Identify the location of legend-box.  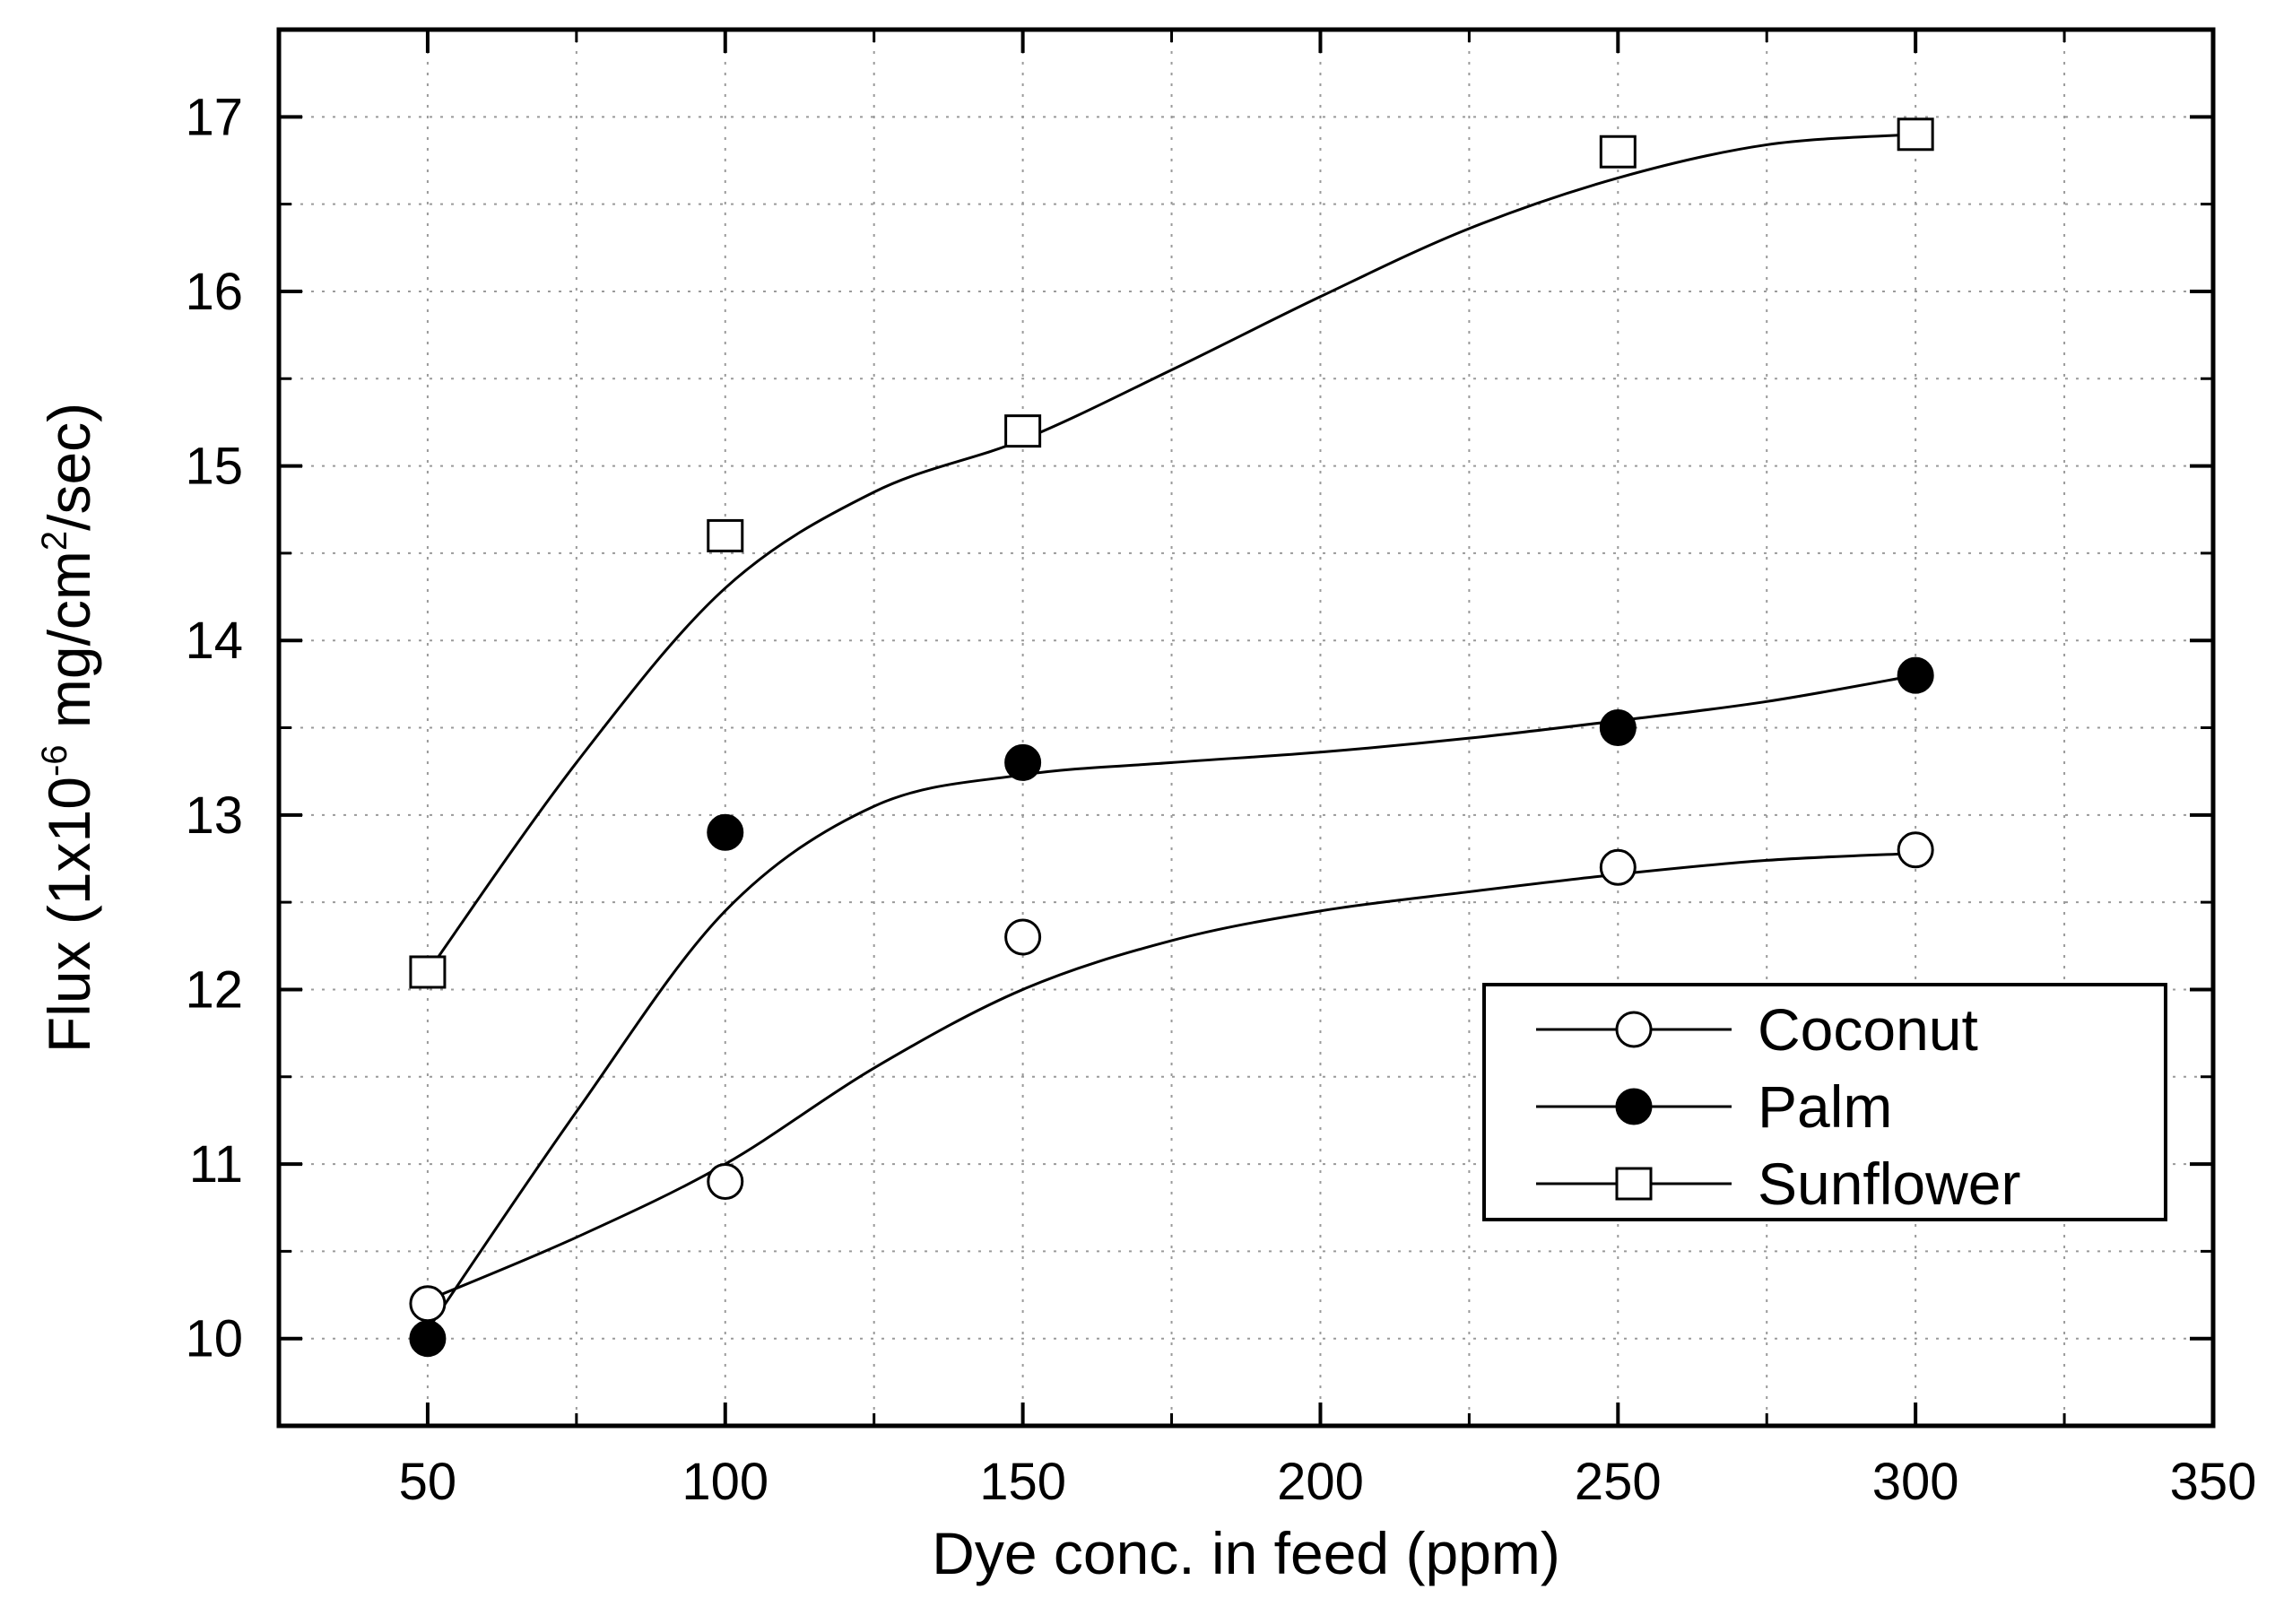
(1824, 1102).